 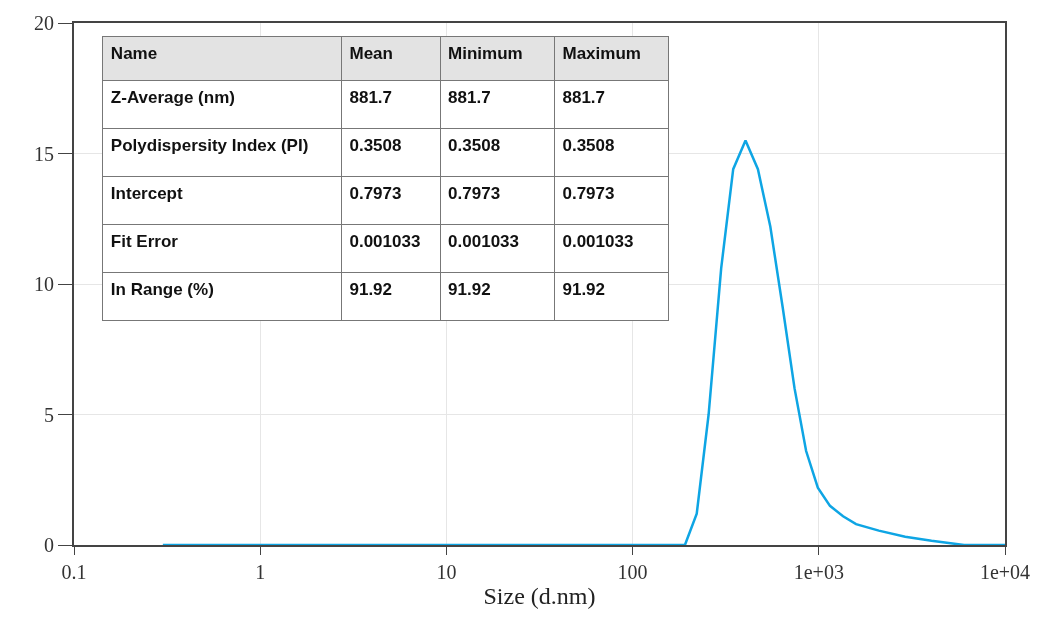 What do you see at coordinates (146, 194) in the screenshot?
I see `annotation: Intercept` at bounding box center [146, 194].